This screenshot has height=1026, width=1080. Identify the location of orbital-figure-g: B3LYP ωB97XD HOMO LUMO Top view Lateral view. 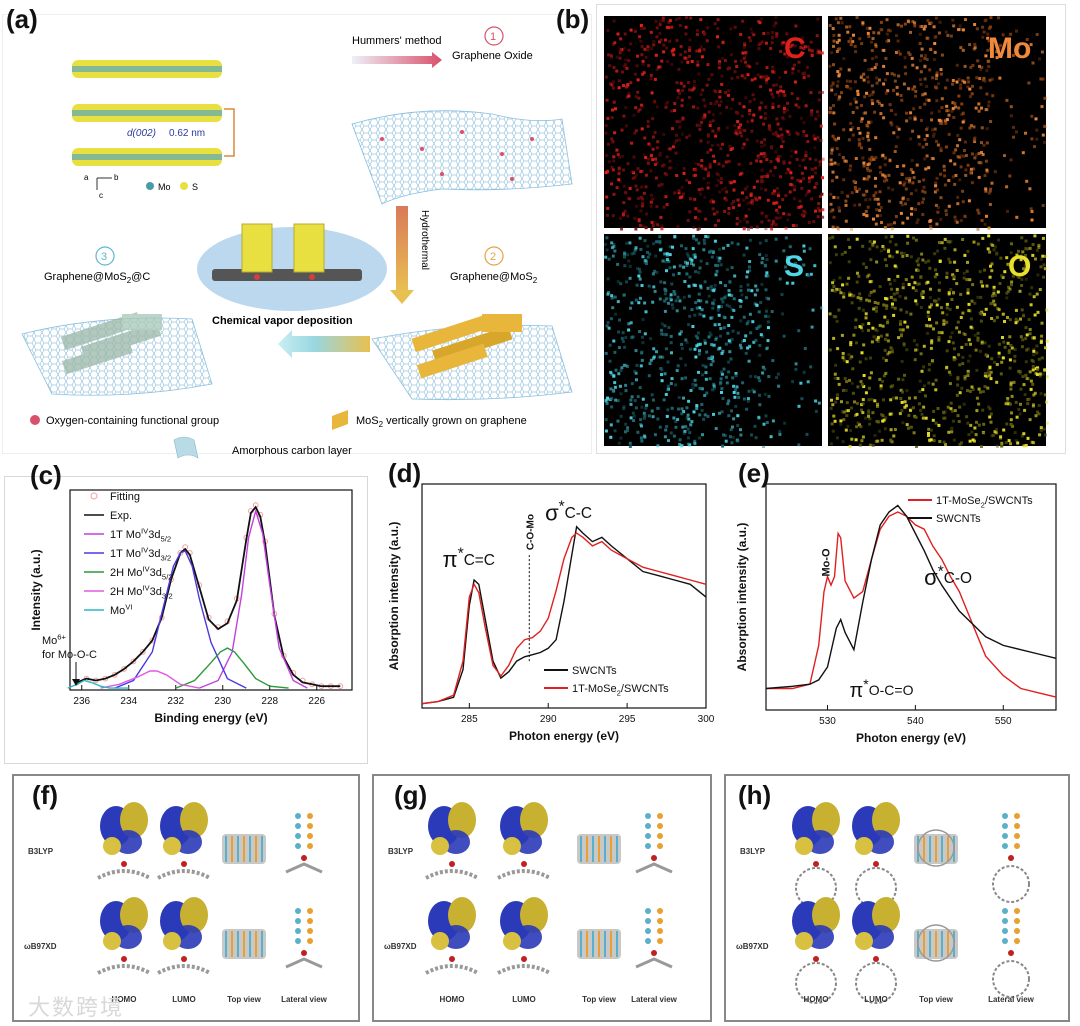
(531, 903).